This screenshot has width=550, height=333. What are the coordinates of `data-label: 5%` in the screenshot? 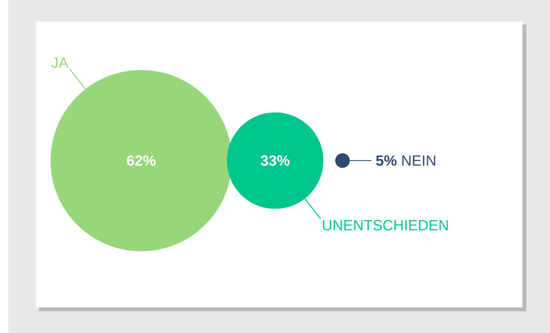 It's located at (386, 160).